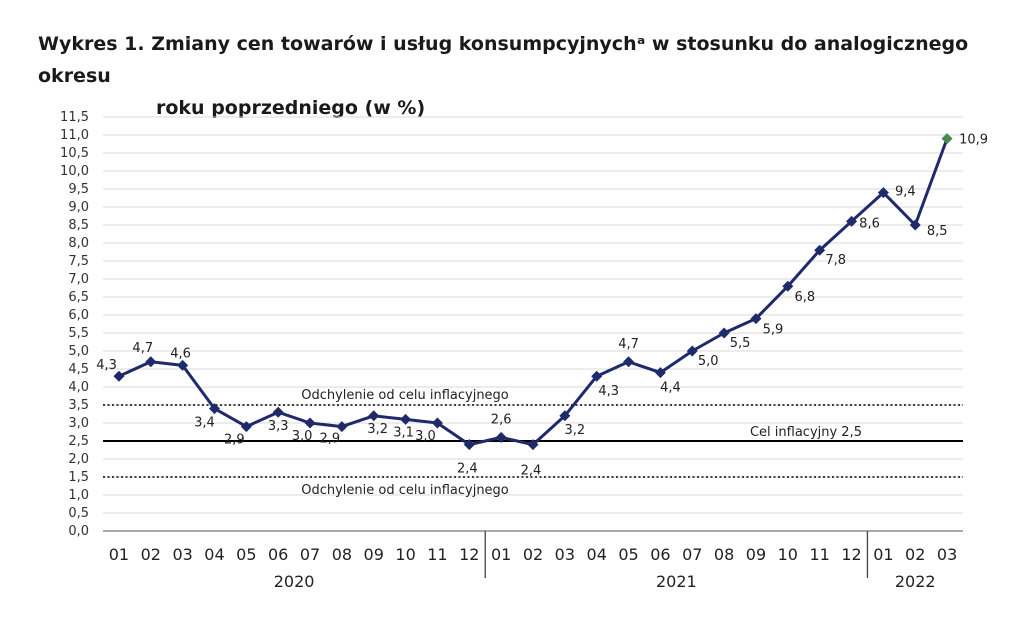 This screenshot has width=1024, height=621. What do you see at coordinates (531, 471) in the screenshot?
I see `data-label: 2,4` at bounding box center [531, 471].